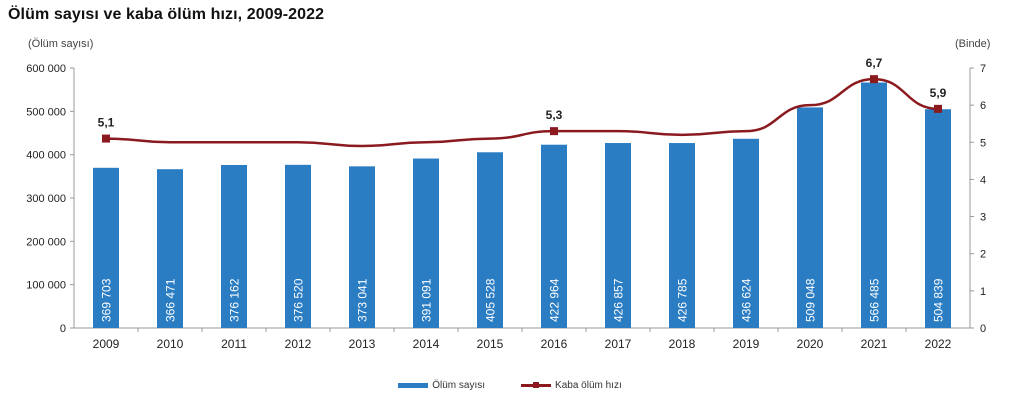 This screenshot has width=1020, height=410. I want to click on x-tick-label: 2012, so click(298, 344).